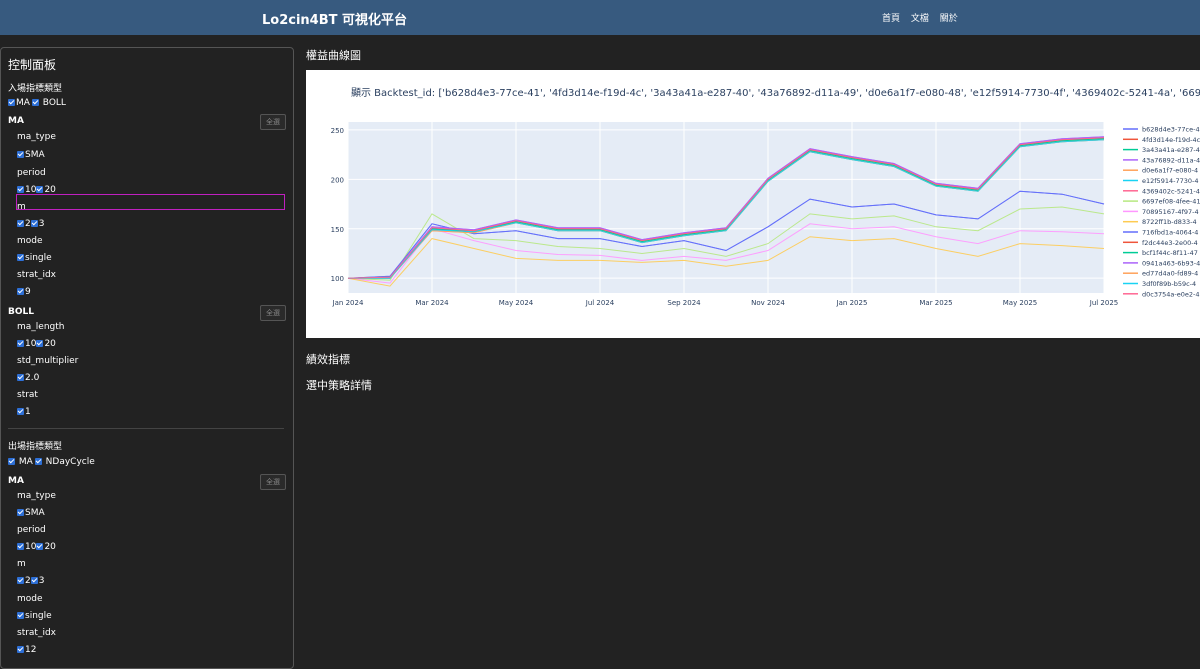 This screenshot has height=669, width=1200. I want to click on exit-ma-period-20-checkbox, so click(40, 546).